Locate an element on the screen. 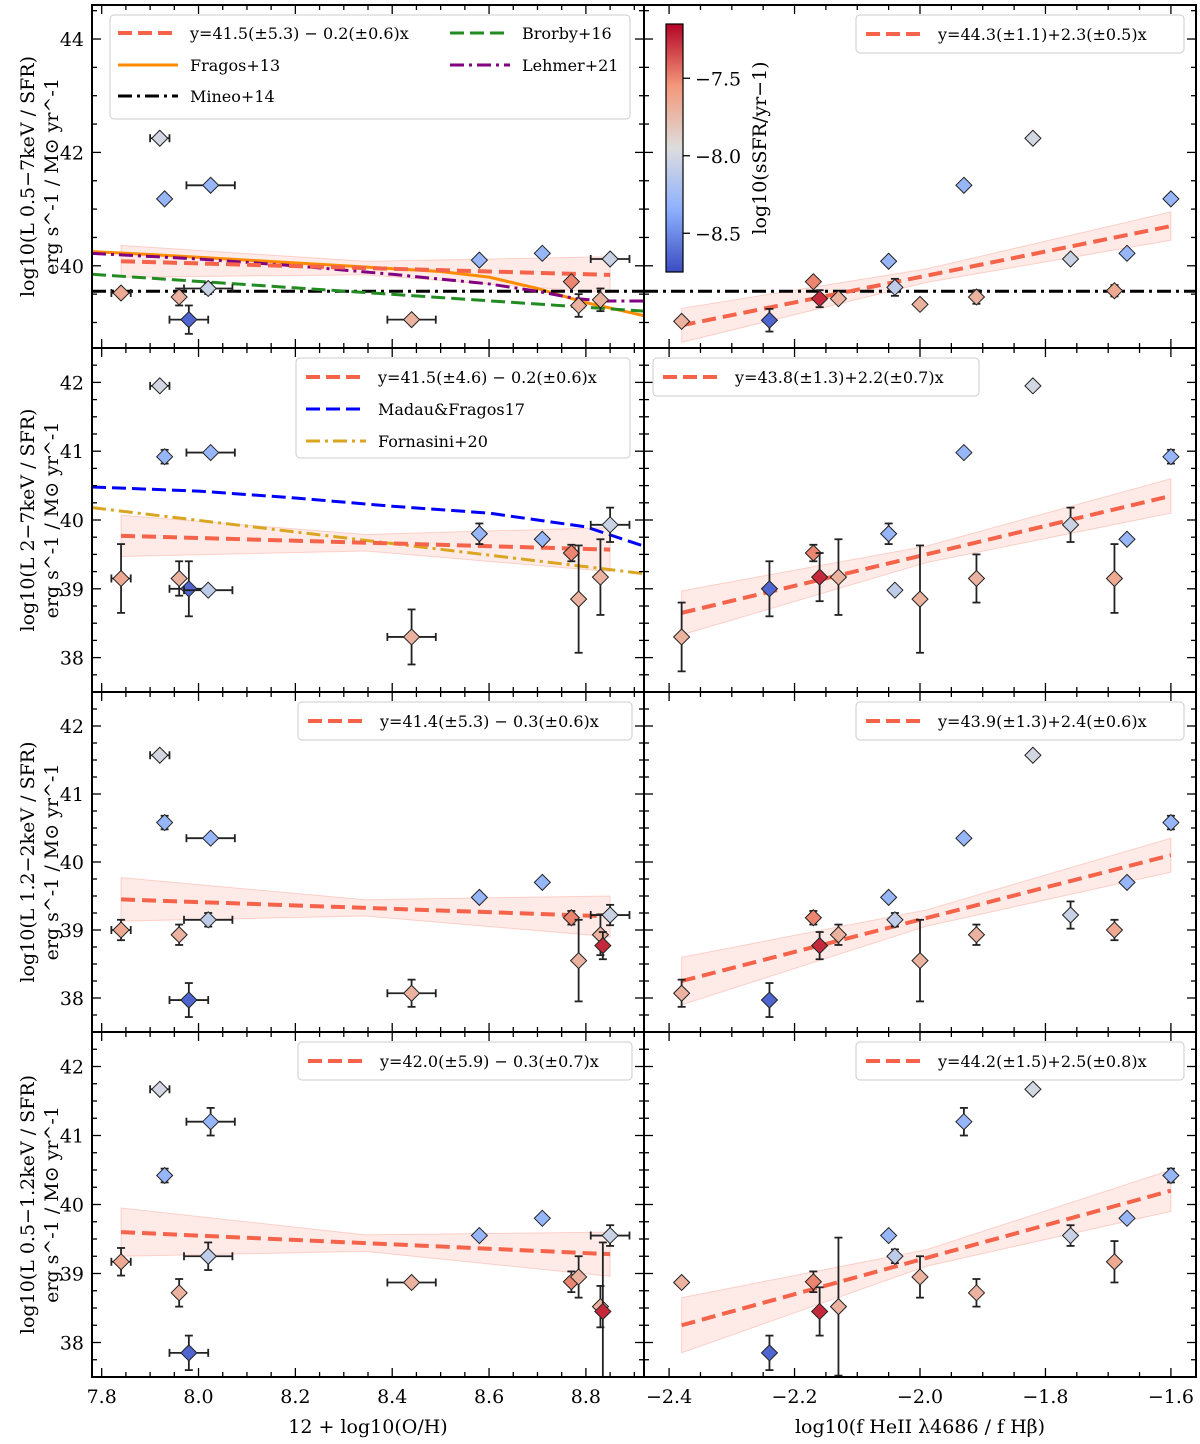  legend: y=43.8(±1.3)+2.2(±0.7)x is located at coordinates (816, 377).